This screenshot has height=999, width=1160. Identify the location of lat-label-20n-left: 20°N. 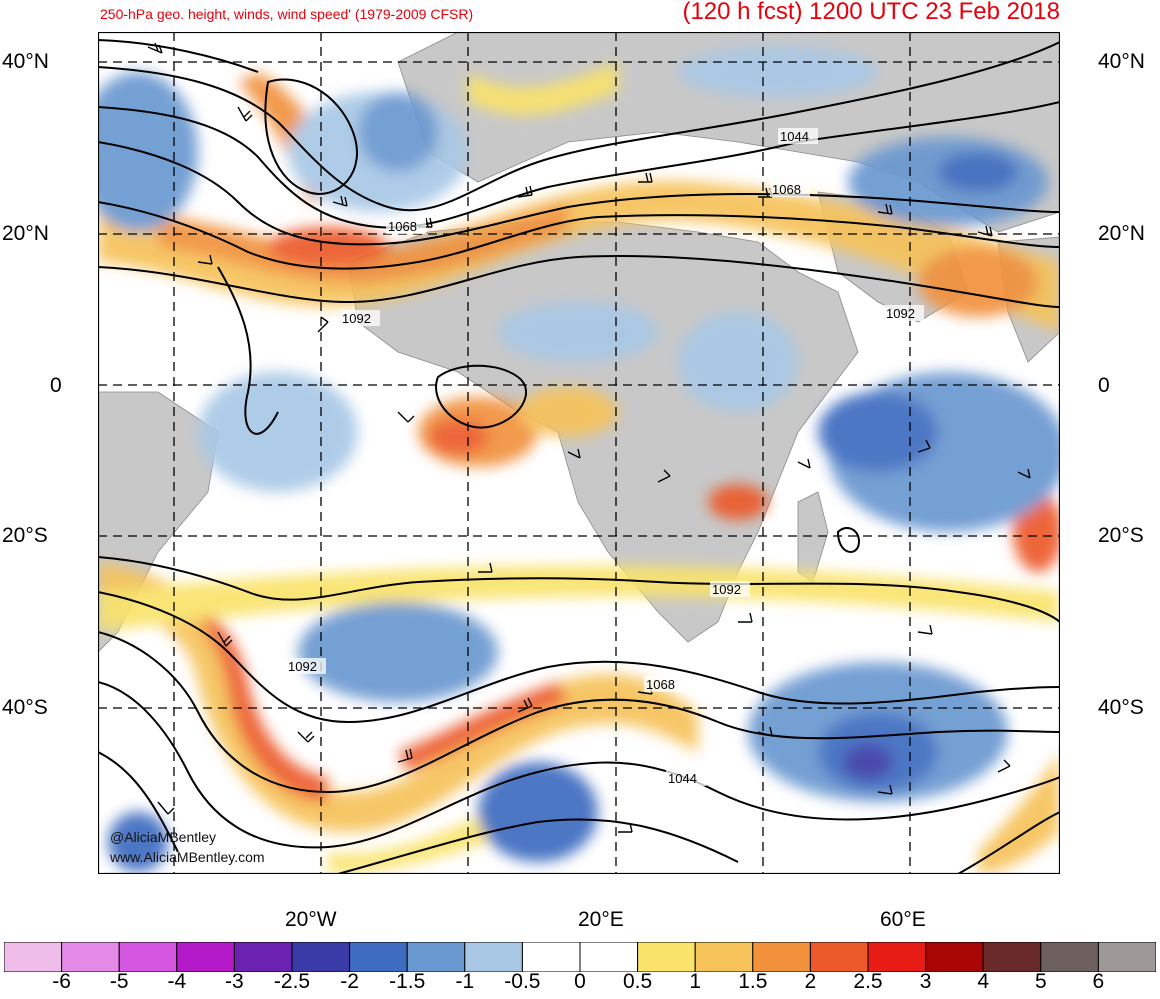
(25, 233).